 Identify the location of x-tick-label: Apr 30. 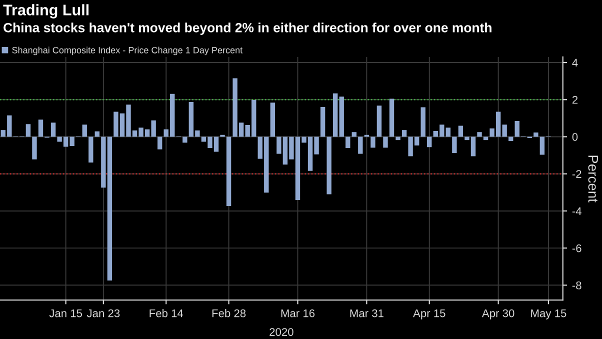
(498, 314).